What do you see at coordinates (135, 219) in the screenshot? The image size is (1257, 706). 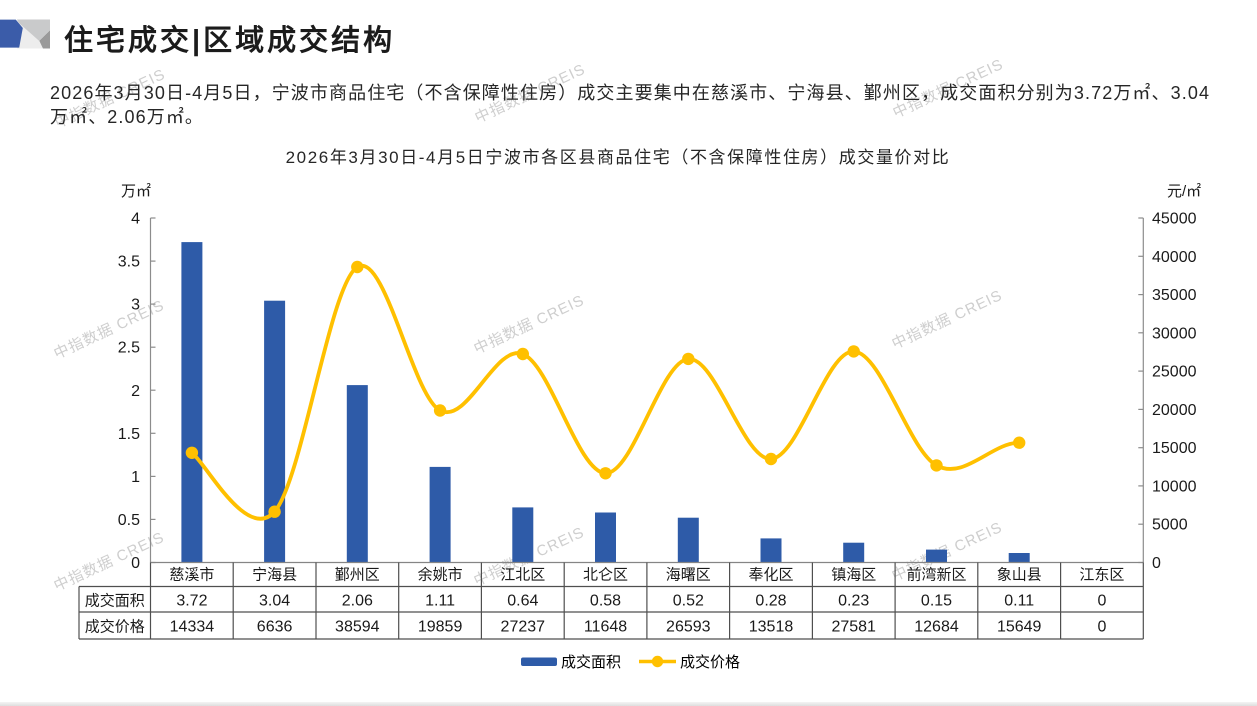 I see `svg-text: 4` at bounding box center [135, 219].